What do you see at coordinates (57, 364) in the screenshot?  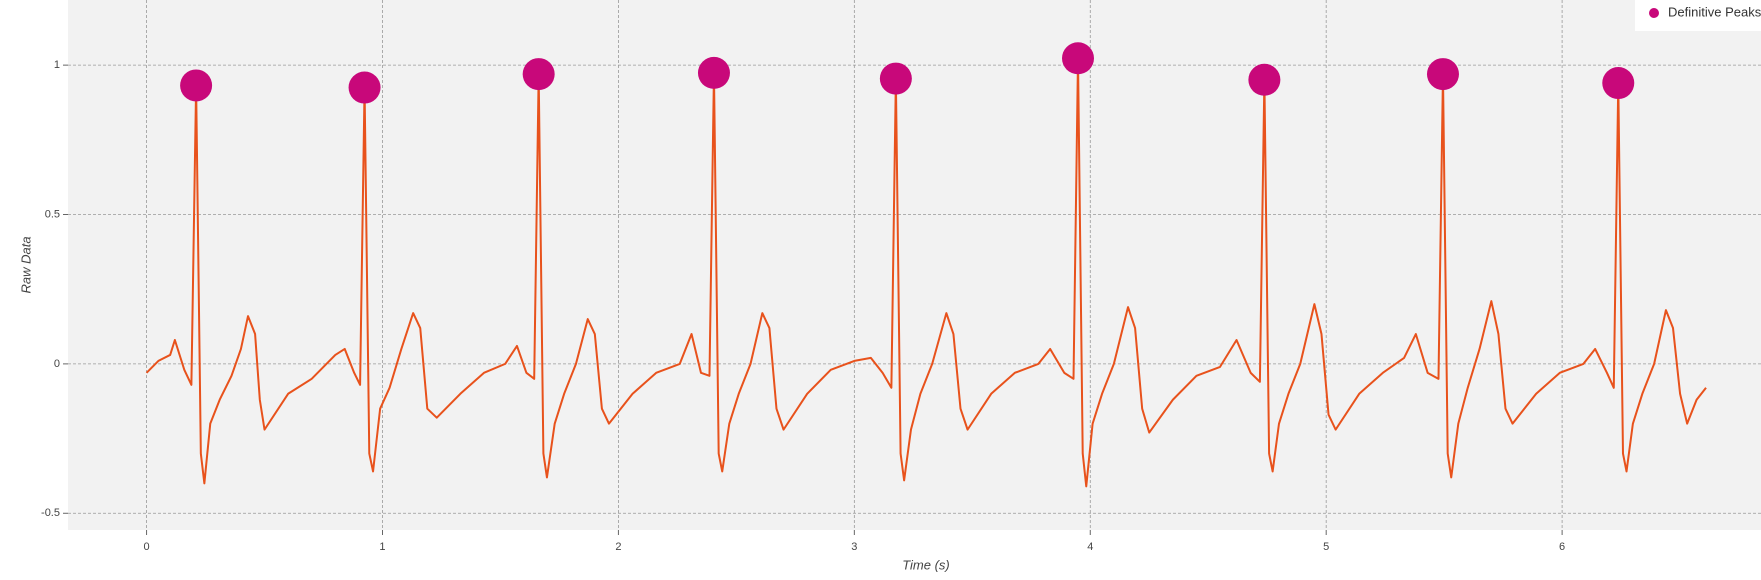 I see `y-tick-label: 0` at bounding box center [57, 364].